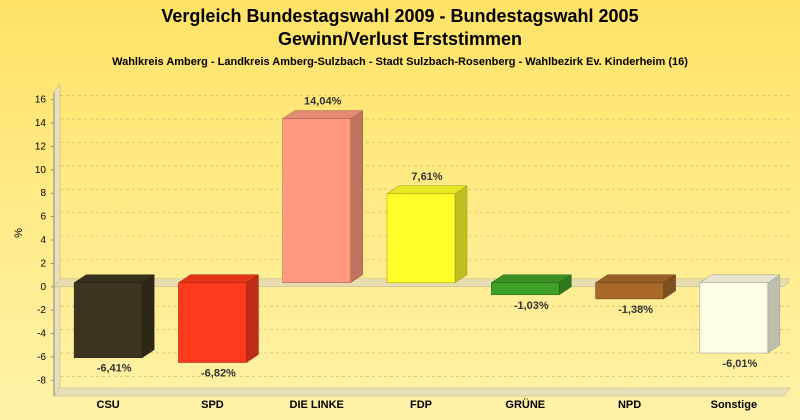  I want to click on y-tick-label: 4, so click(43, 240).